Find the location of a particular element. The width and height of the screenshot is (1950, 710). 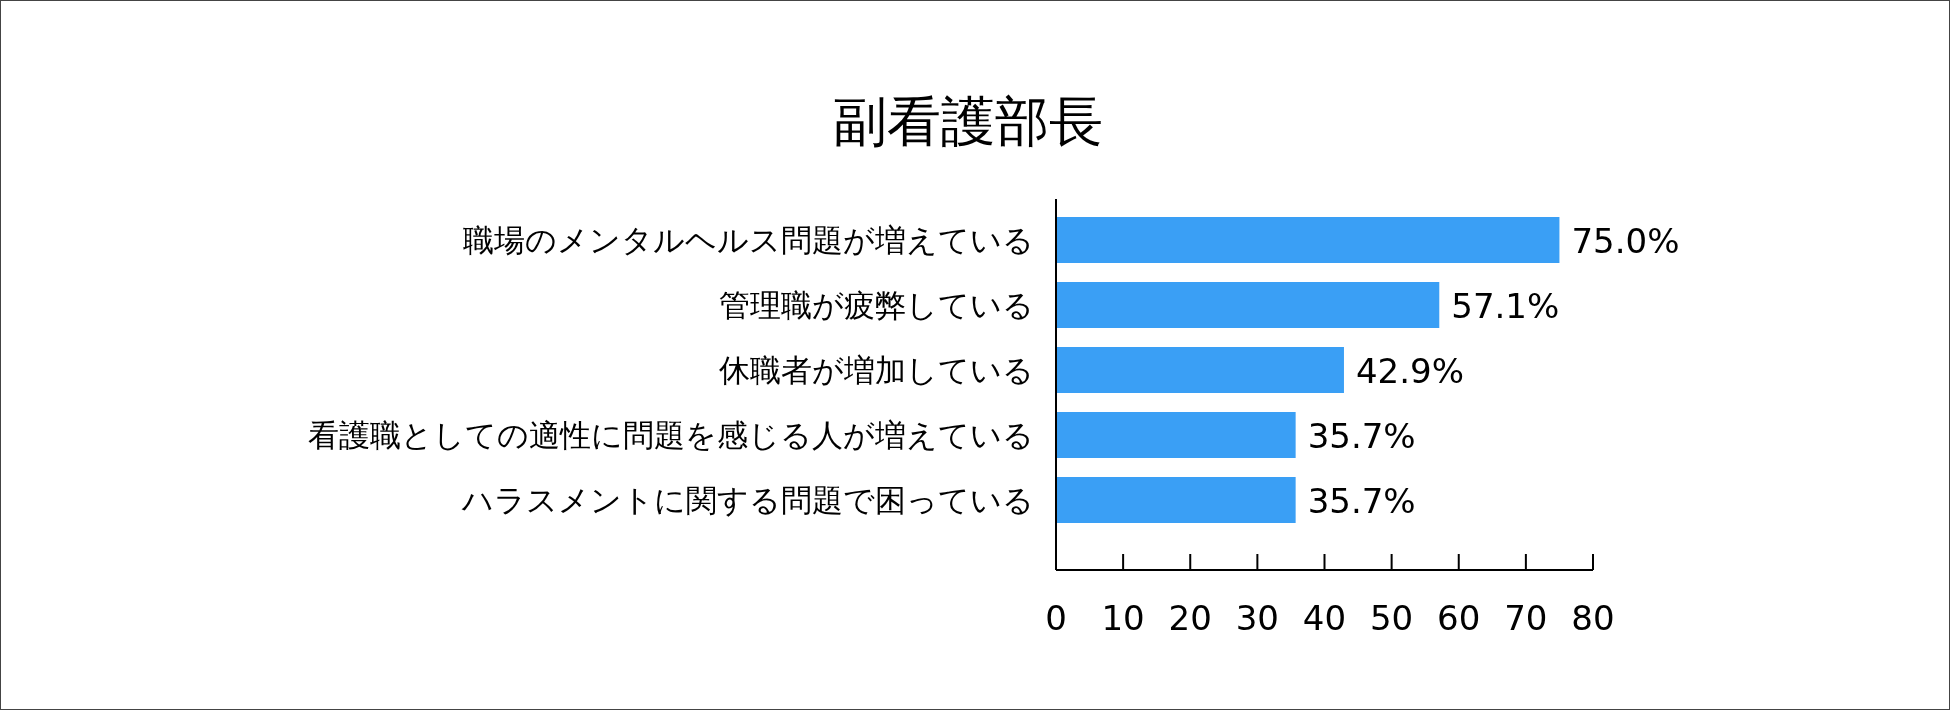

x-tick-label: 10 is located at coordinates (1123, 618).